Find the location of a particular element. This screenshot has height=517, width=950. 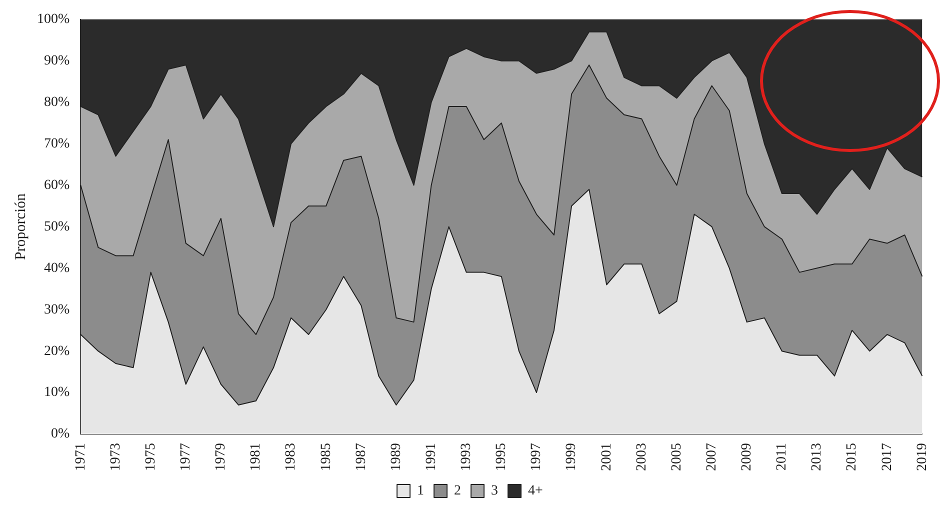

x-tick-label: 2003 is located at coordinates (642, 457).